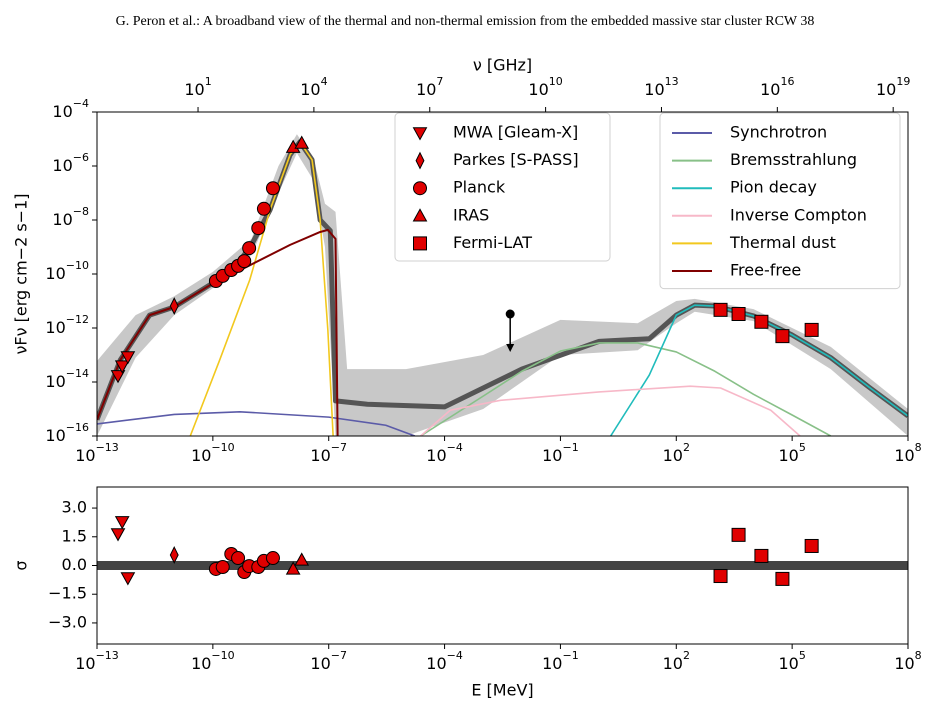  What do you see at coordinates (74, 564) in the screenshot?
I see `y-tick-label: 0.0` at bounding box center [74, 564].